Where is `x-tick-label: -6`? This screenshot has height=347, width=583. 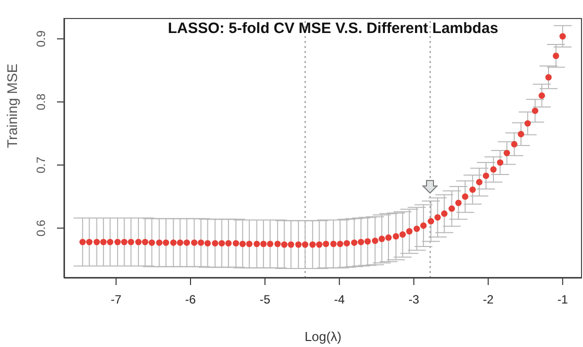
x-tick-label: -6 is located at coordinates (190, 299).